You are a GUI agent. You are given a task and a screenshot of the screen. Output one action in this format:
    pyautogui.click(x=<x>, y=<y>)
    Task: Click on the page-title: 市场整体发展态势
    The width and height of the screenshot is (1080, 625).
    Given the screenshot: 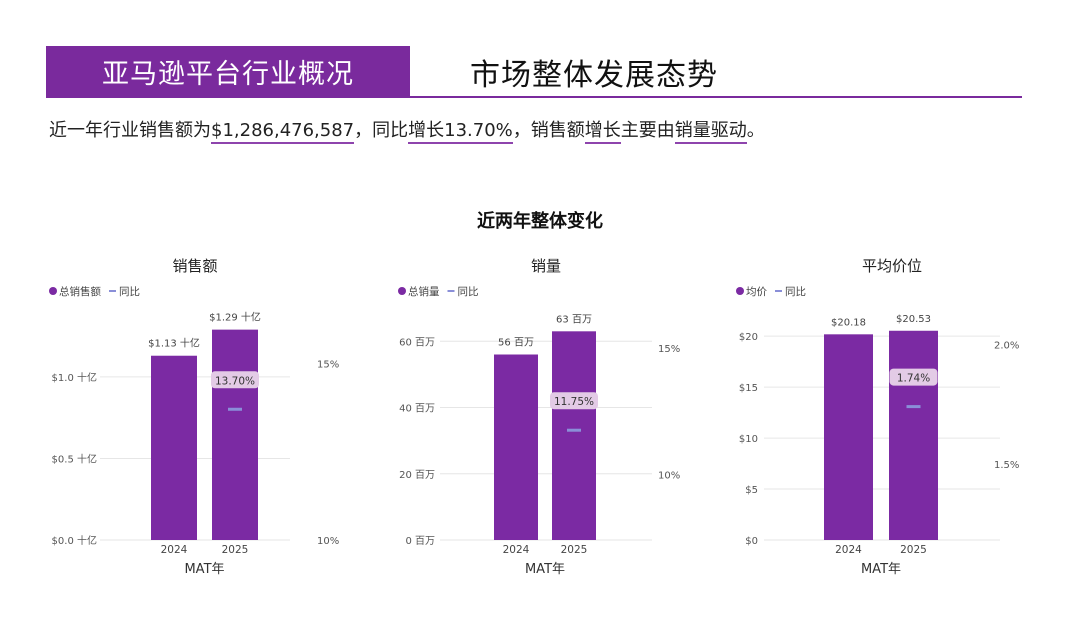 What is the action you would take?
    pyautogui.click(x=594, y=75)
    